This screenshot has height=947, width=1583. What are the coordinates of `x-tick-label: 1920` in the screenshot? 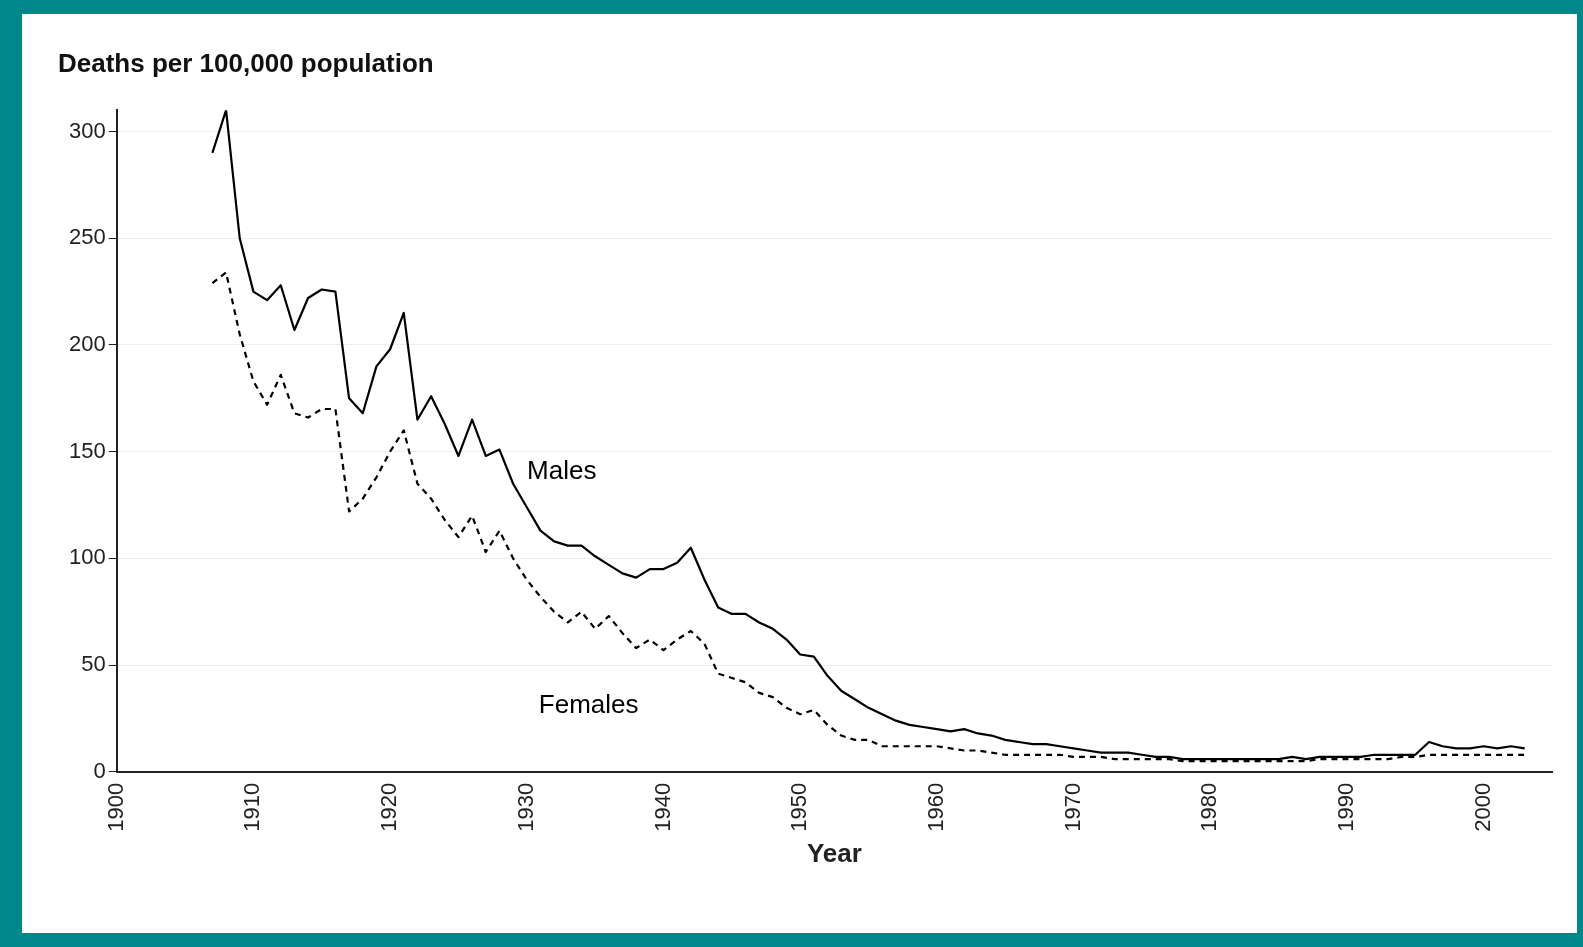 It's located at (389, 807).